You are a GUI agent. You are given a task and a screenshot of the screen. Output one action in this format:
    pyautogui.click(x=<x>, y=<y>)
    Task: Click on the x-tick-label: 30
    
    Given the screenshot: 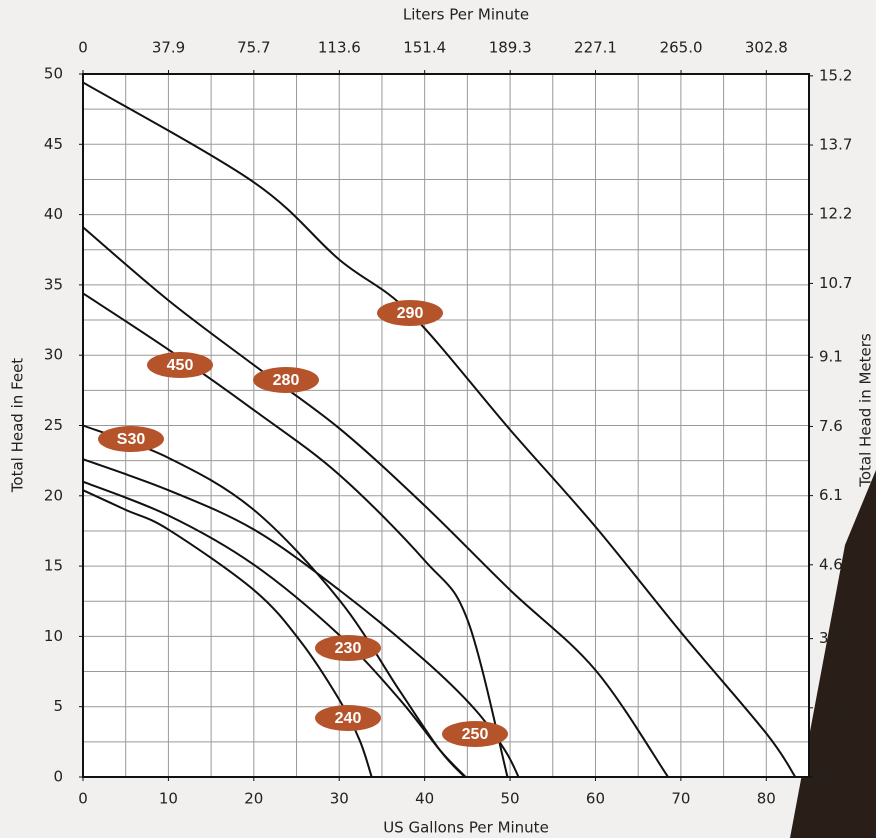 What is the action you would take?
    pyautogui.click(x=339, y=799)
    